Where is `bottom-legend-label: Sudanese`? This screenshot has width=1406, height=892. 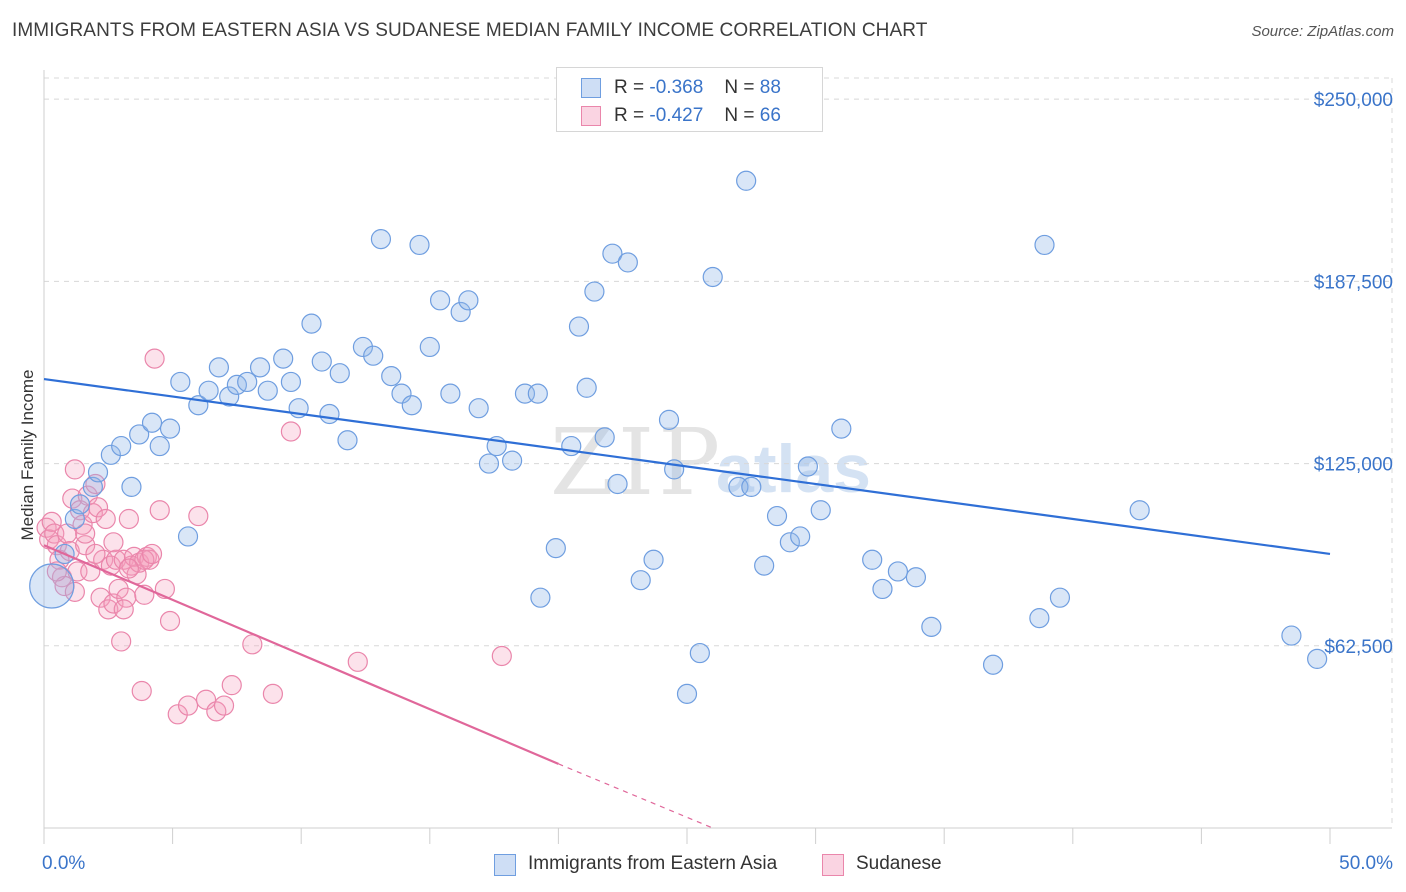 bottom-legend-label: Sudanese is located at coordinates (899, 863).